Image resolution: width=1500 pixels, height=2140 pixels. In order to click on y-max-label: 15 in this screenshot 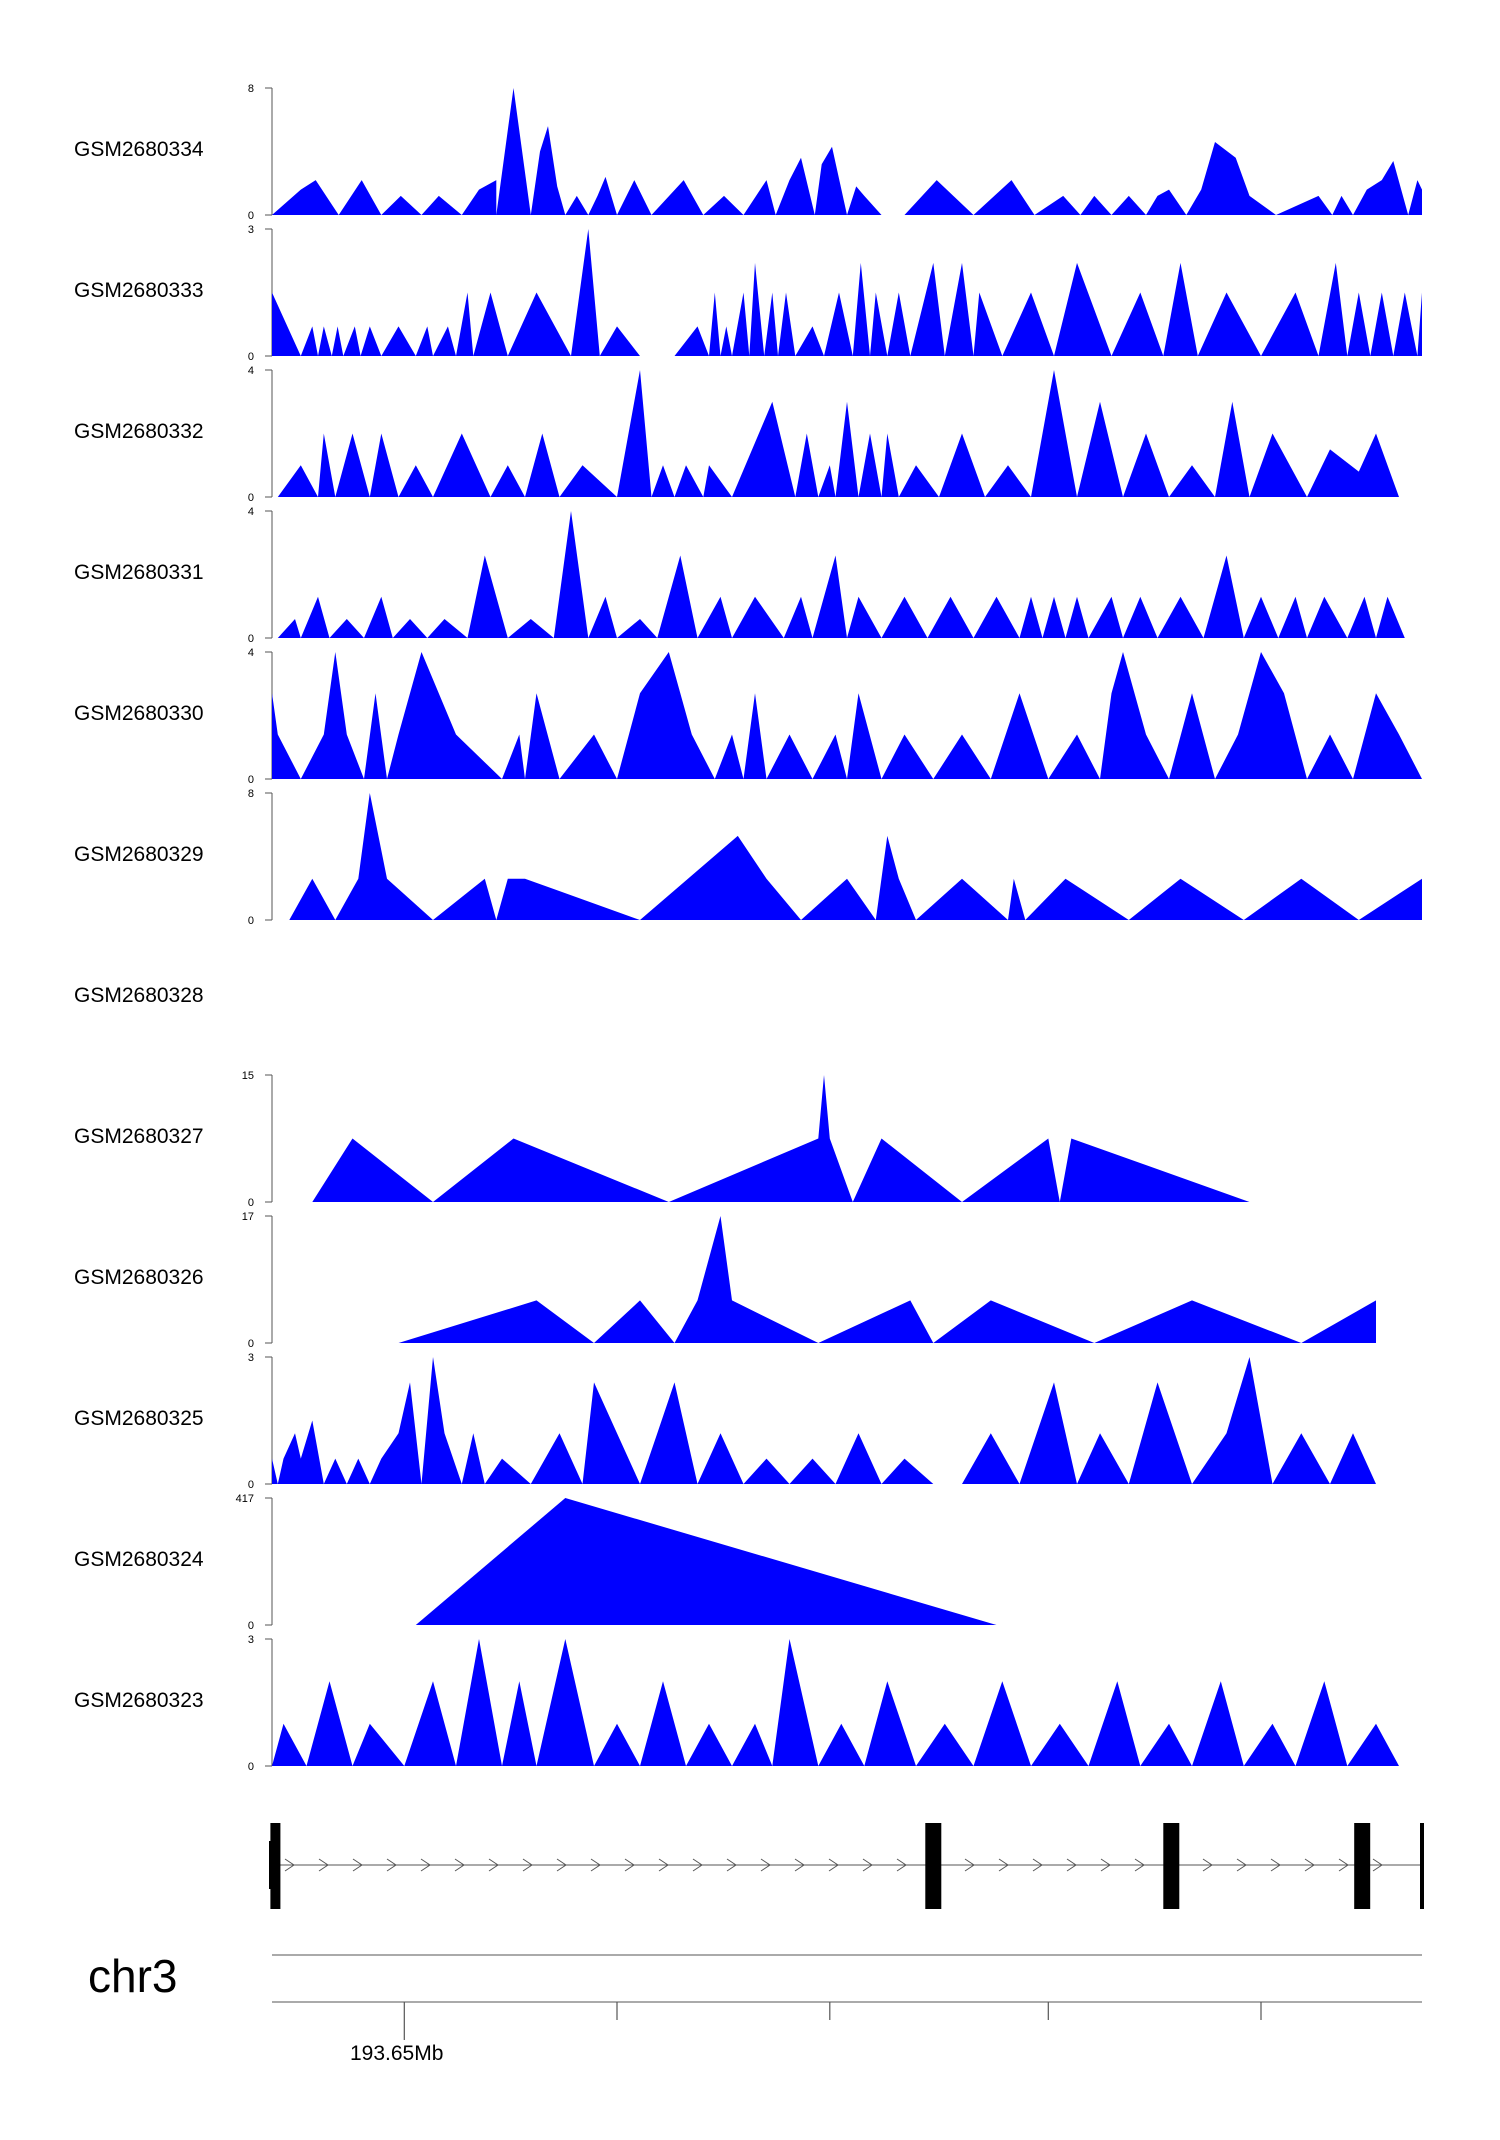, I will do `click(248, 1076)`.